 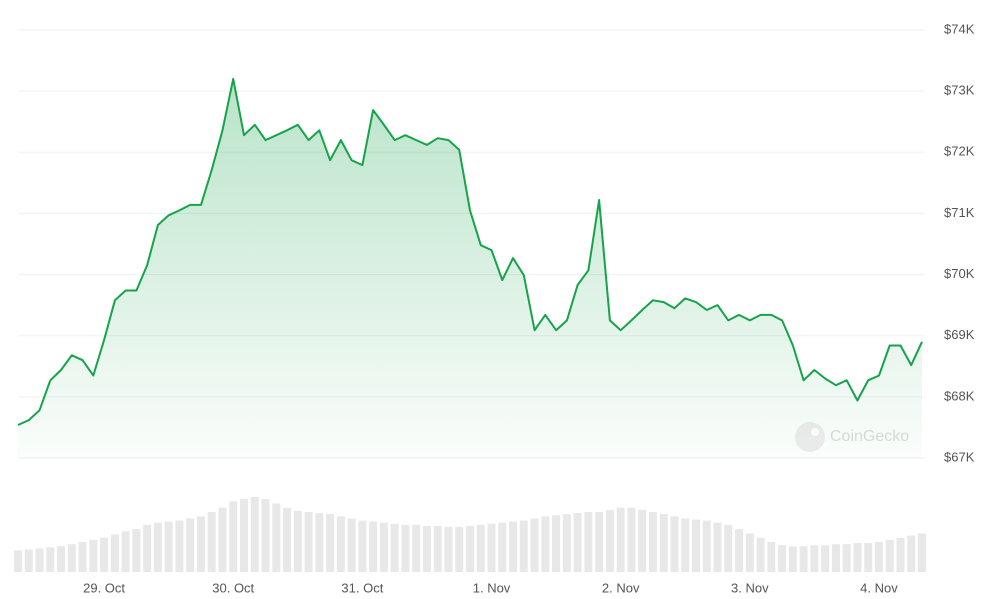 I want to click on x-tick-label: 4. Nov, so click(x=879, y=587).